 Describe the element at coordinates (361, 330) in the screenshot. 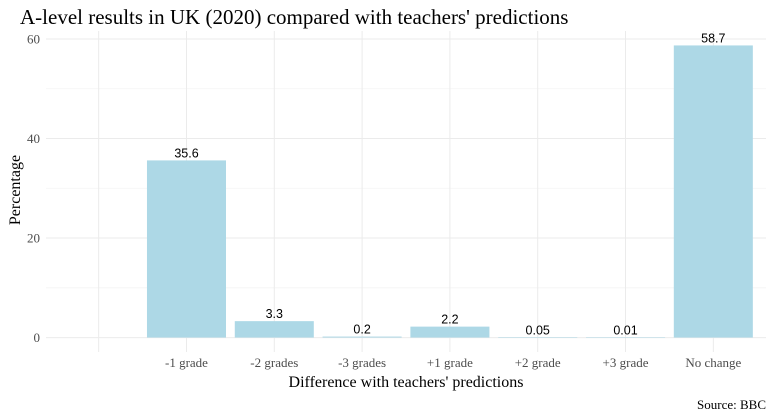

I see `data-label: 0.2` at that location.